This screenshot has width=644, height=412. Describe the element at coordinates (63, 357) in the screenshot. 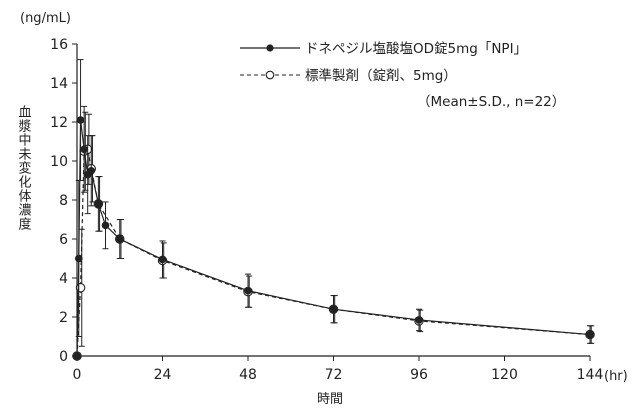

I see `y-tick-label: 0` at that location.